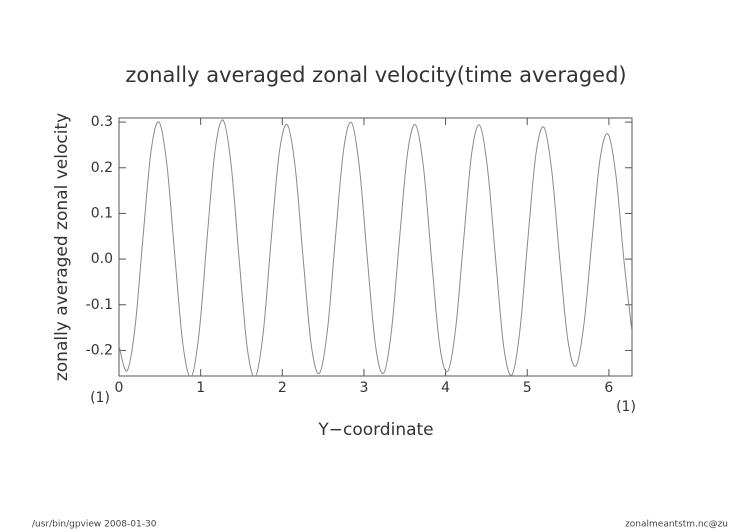  What do you see at coordinates (62, 247) in the screenshot?
I see `y-axis-label: zonally averaged zonal velocity` at bounding box center [62, 247].